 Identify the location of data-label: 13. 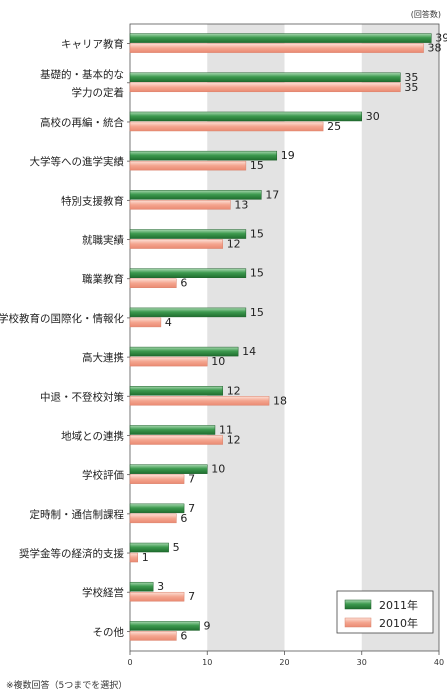
(241, 204).